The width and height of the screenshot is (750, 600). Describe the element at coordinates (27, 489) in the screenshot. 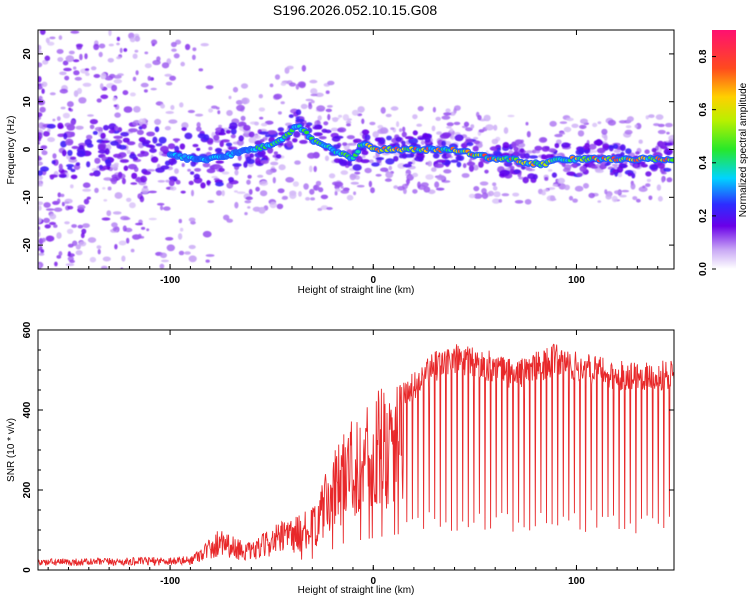

I see `y-tick-label: 200` at that location.